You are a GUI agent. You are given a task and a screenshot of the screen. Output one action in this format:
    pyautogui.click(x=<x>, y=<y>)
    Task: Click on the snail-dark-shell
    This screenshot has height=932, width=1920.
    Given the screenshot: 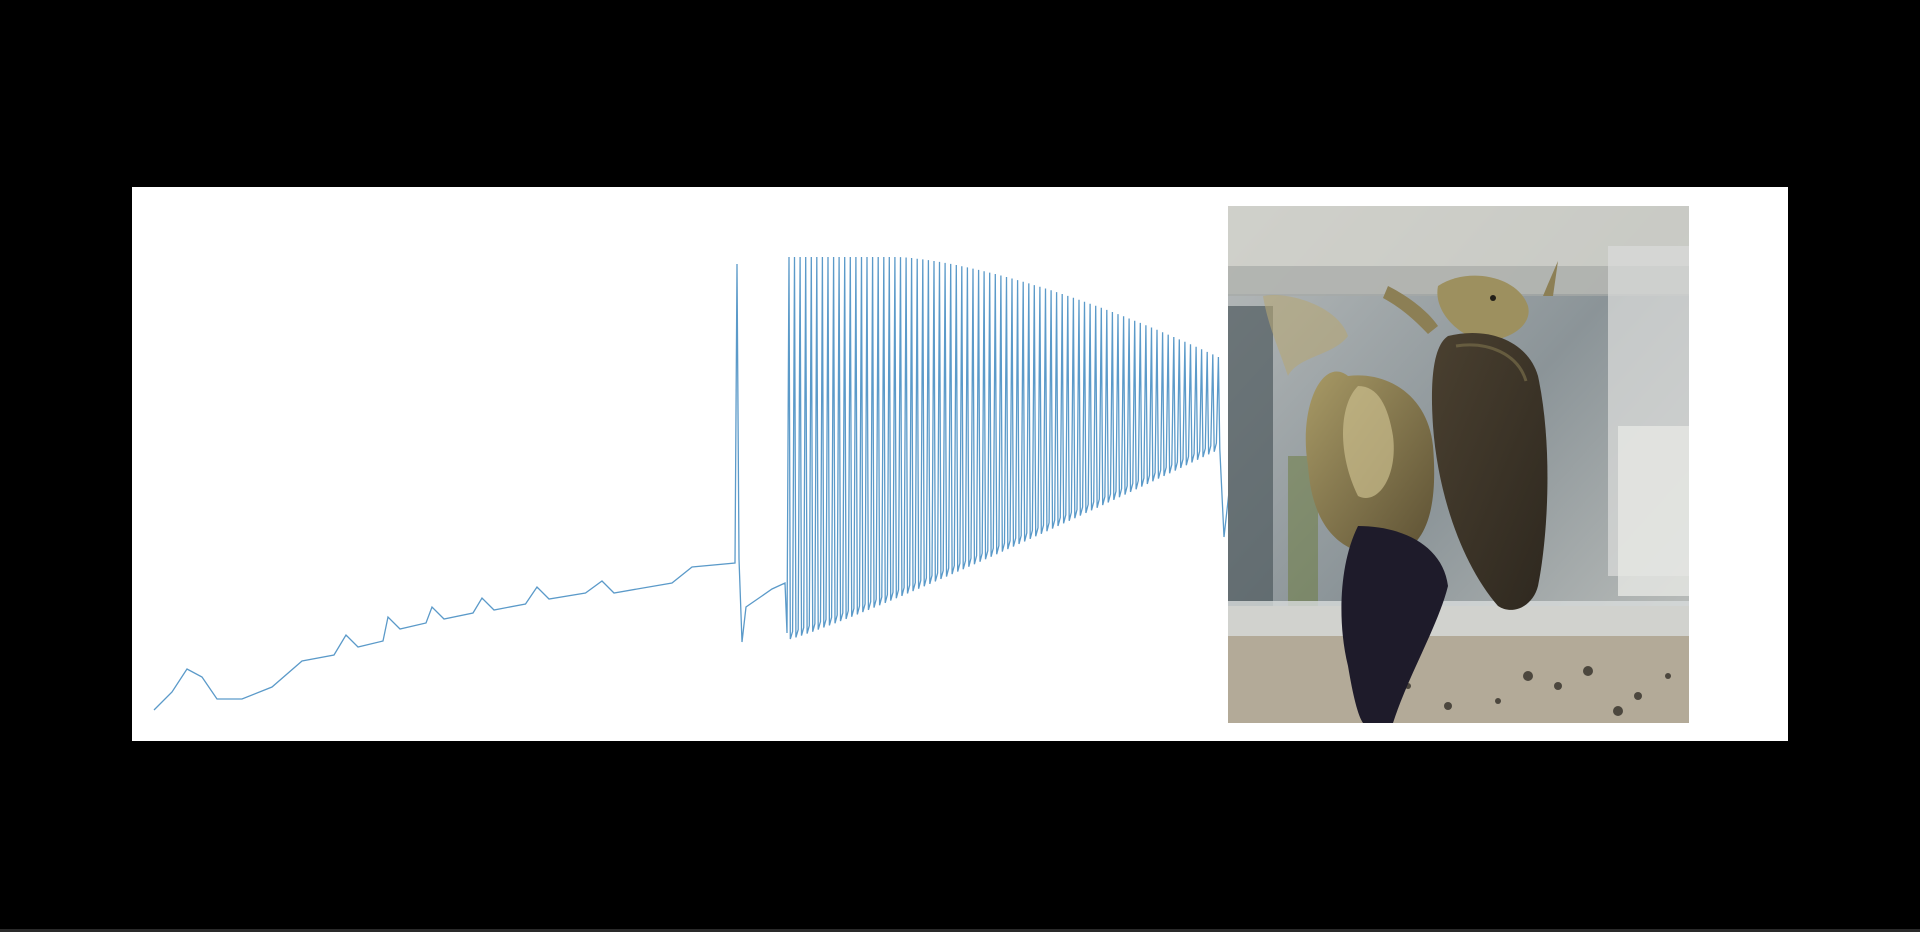 What is the action you would take?
    pyautogui.click(x=1394, y=624)
    